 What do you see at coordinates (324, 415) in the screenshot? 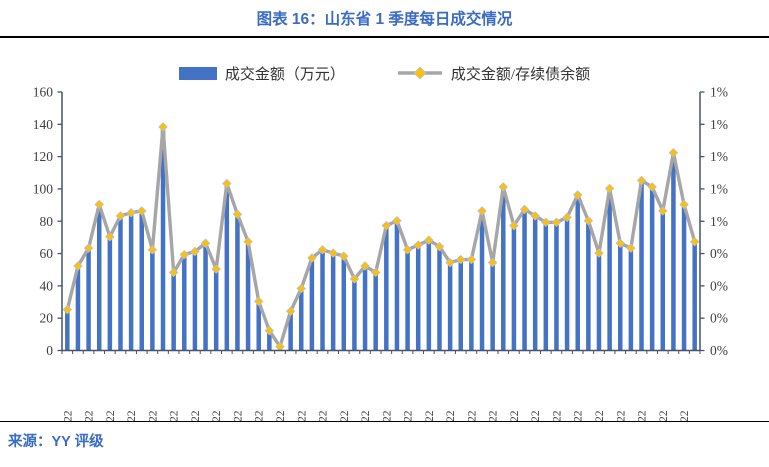
I see `x-axis-label: 2/10/22` at bounding box center [324, 415].